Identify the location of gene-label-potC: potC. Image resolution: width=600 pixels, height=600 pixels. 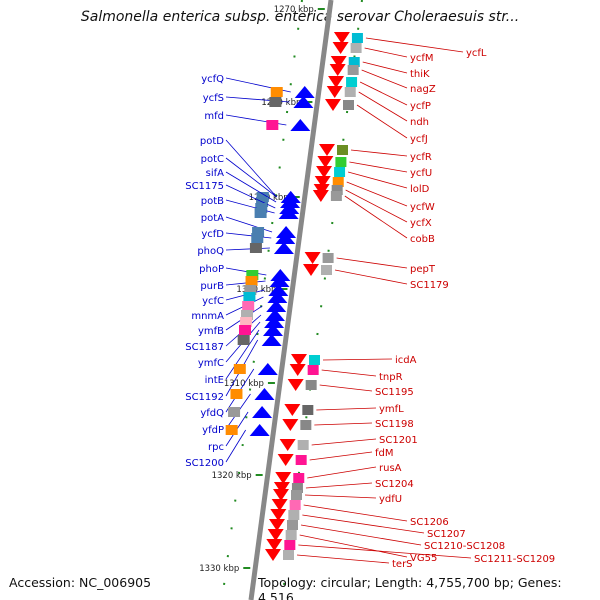
(212, 159).